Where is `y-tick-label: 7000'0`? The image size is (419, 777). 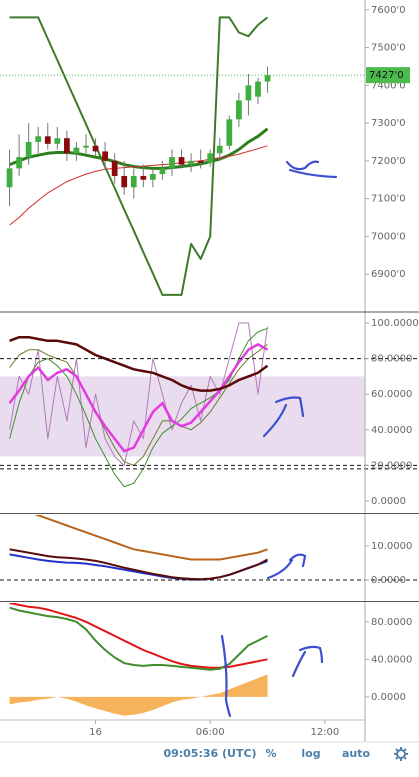
y-tick-label: 7000'0 is located at coordinates (388, 236).